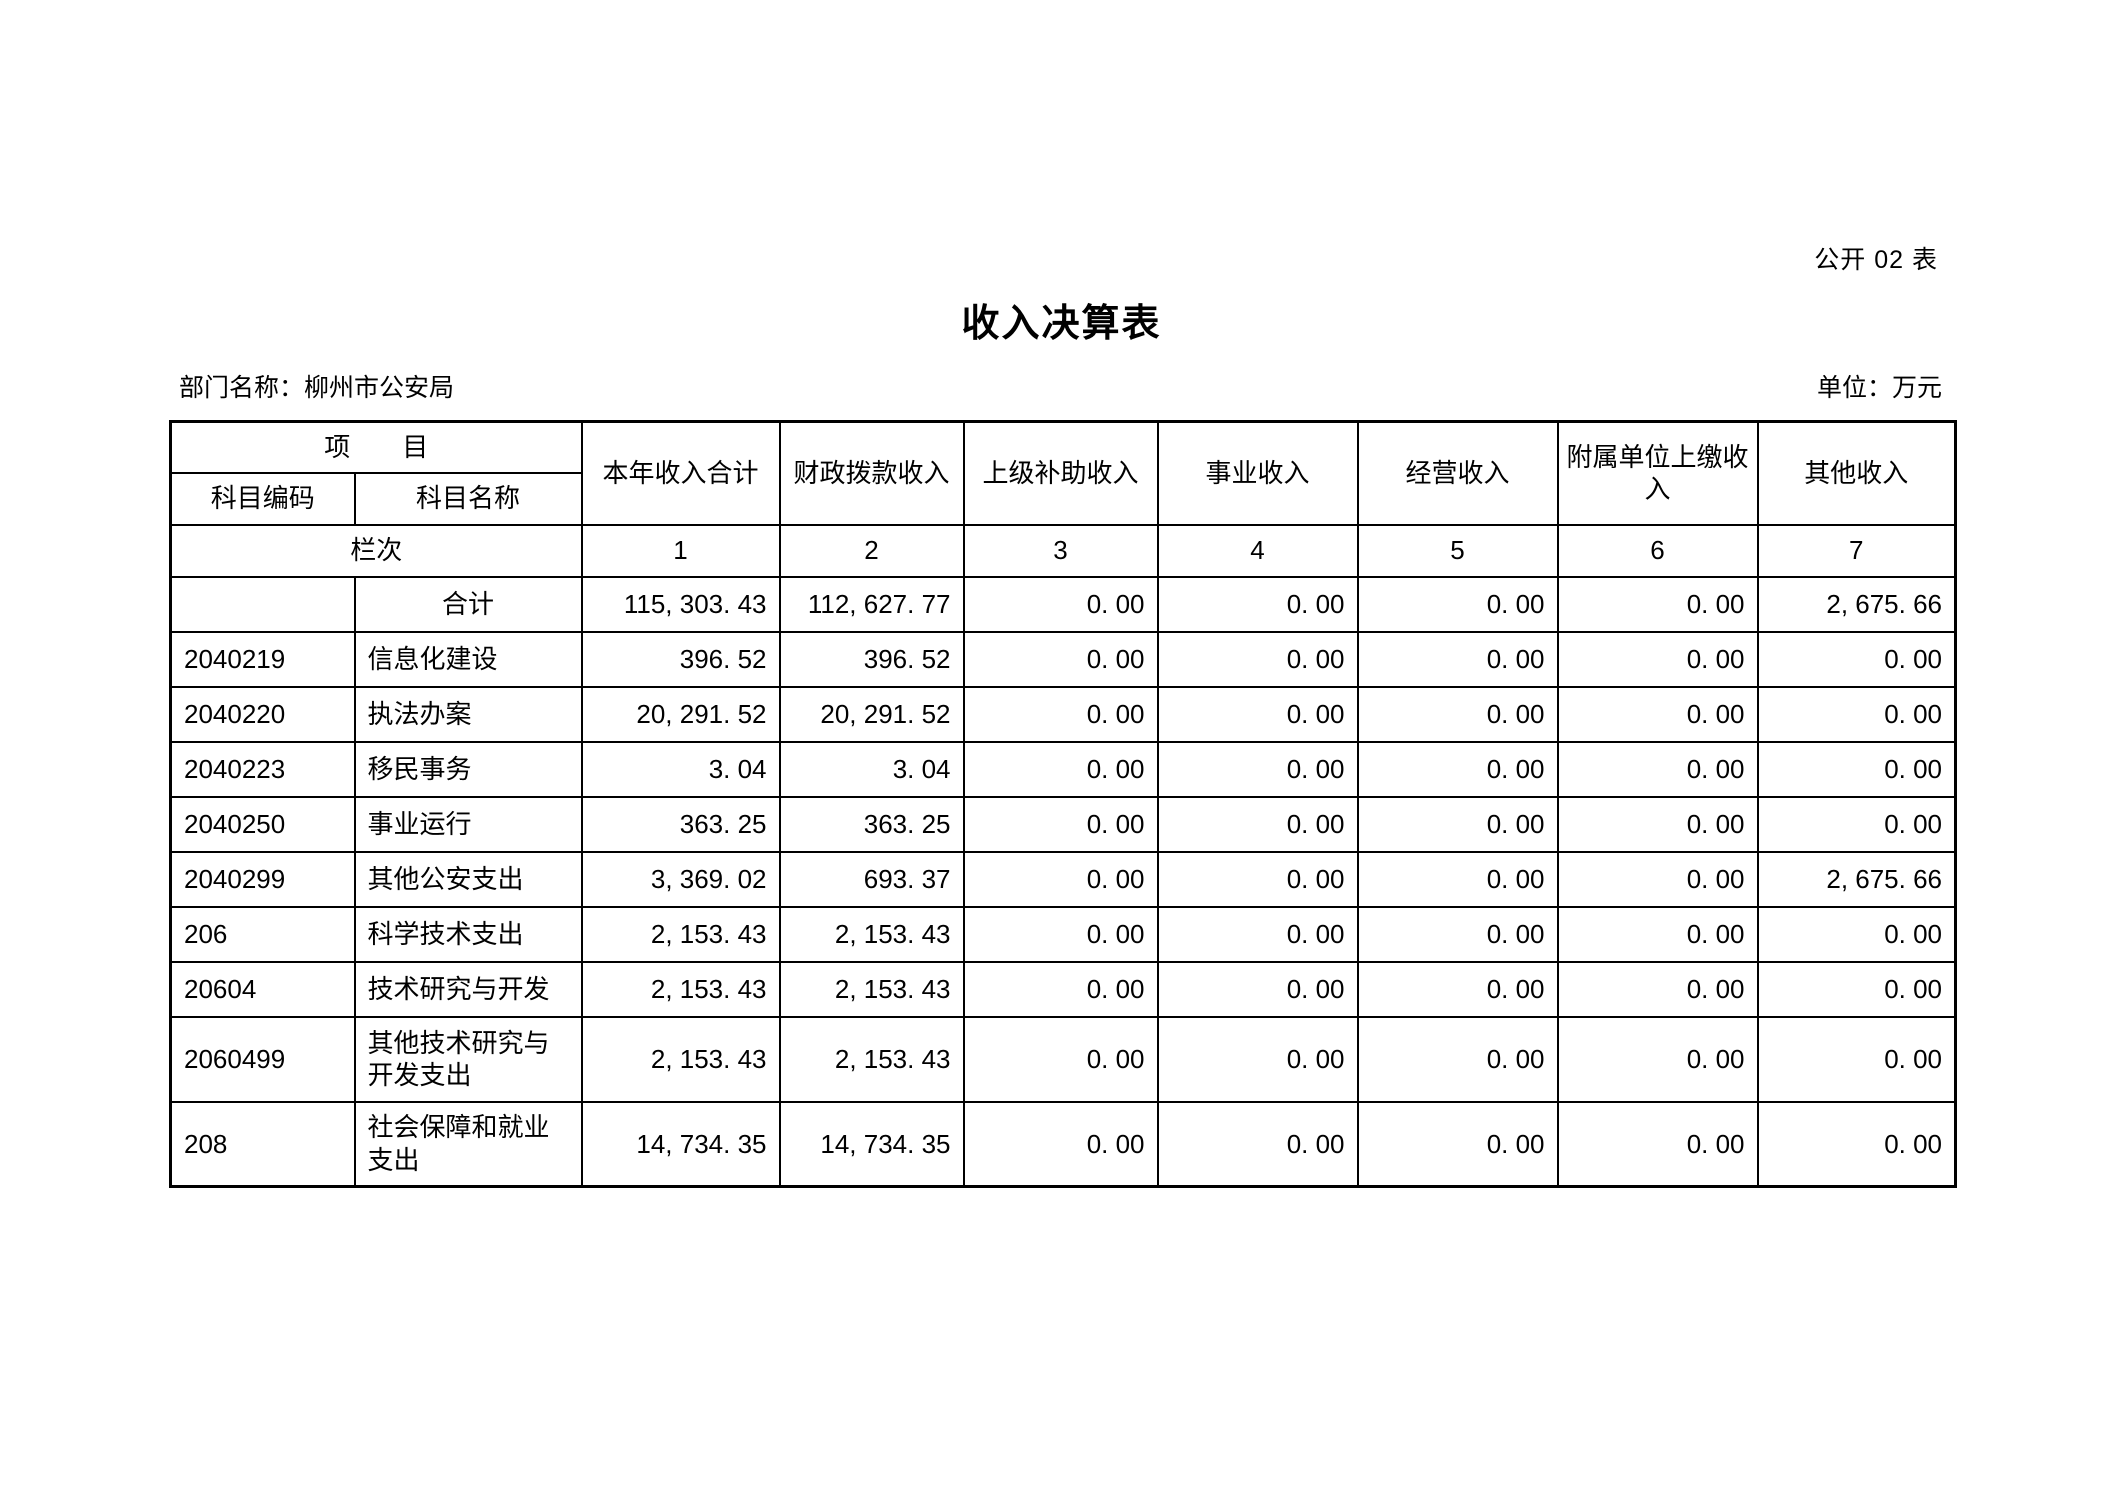 The width and height of the screenshot is (2105, 1488). I want to click on cell-name: 移民事务, so click(468, 769).